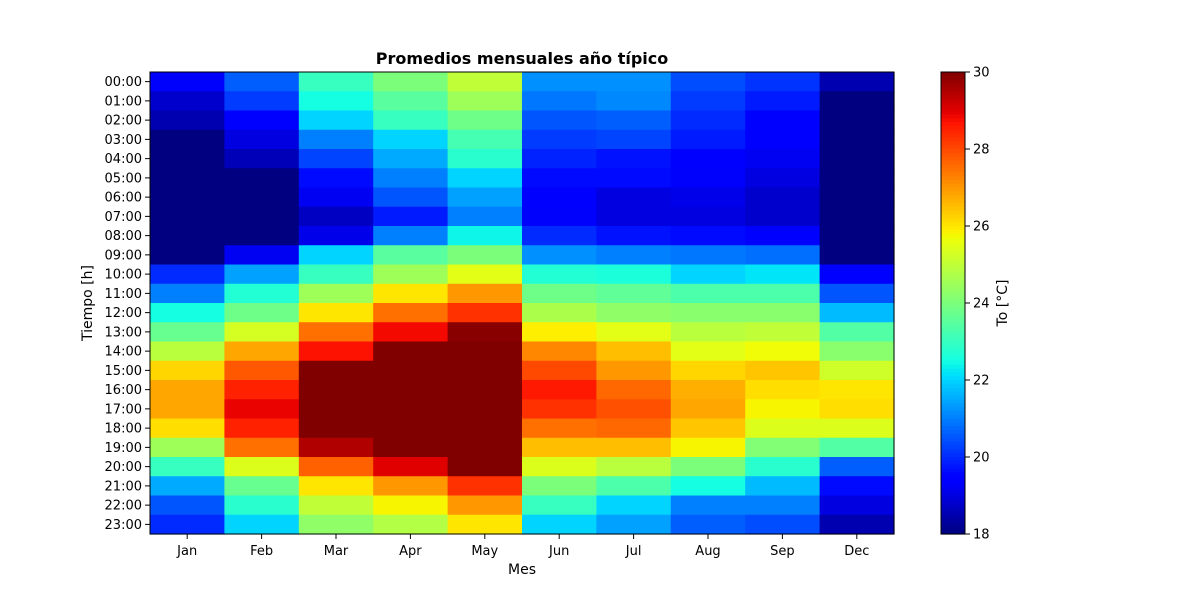  What do you see at coordinates (522, 58) in the screenshot?
I see `chart-title: Promedios mensuales año típico` at bounding box center [522, 58].